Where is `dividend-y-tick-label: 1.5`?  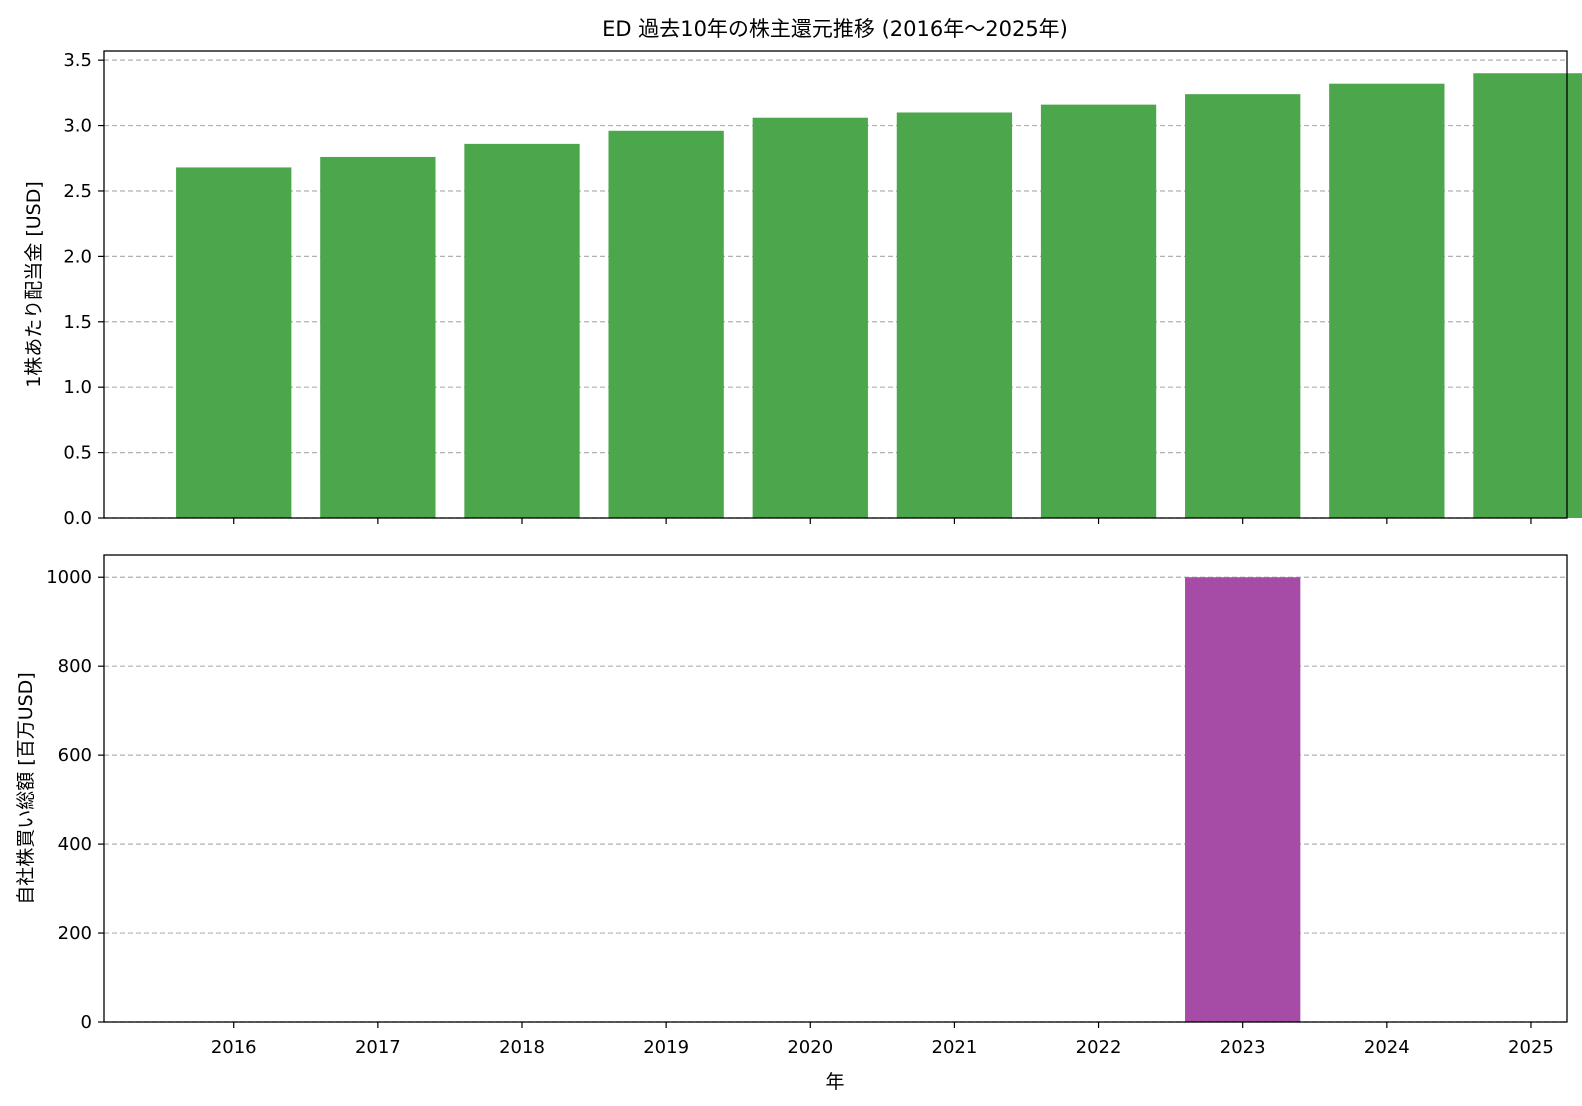
dividend-y-tick-label: 1.5 is located at coordinates (77, 322).